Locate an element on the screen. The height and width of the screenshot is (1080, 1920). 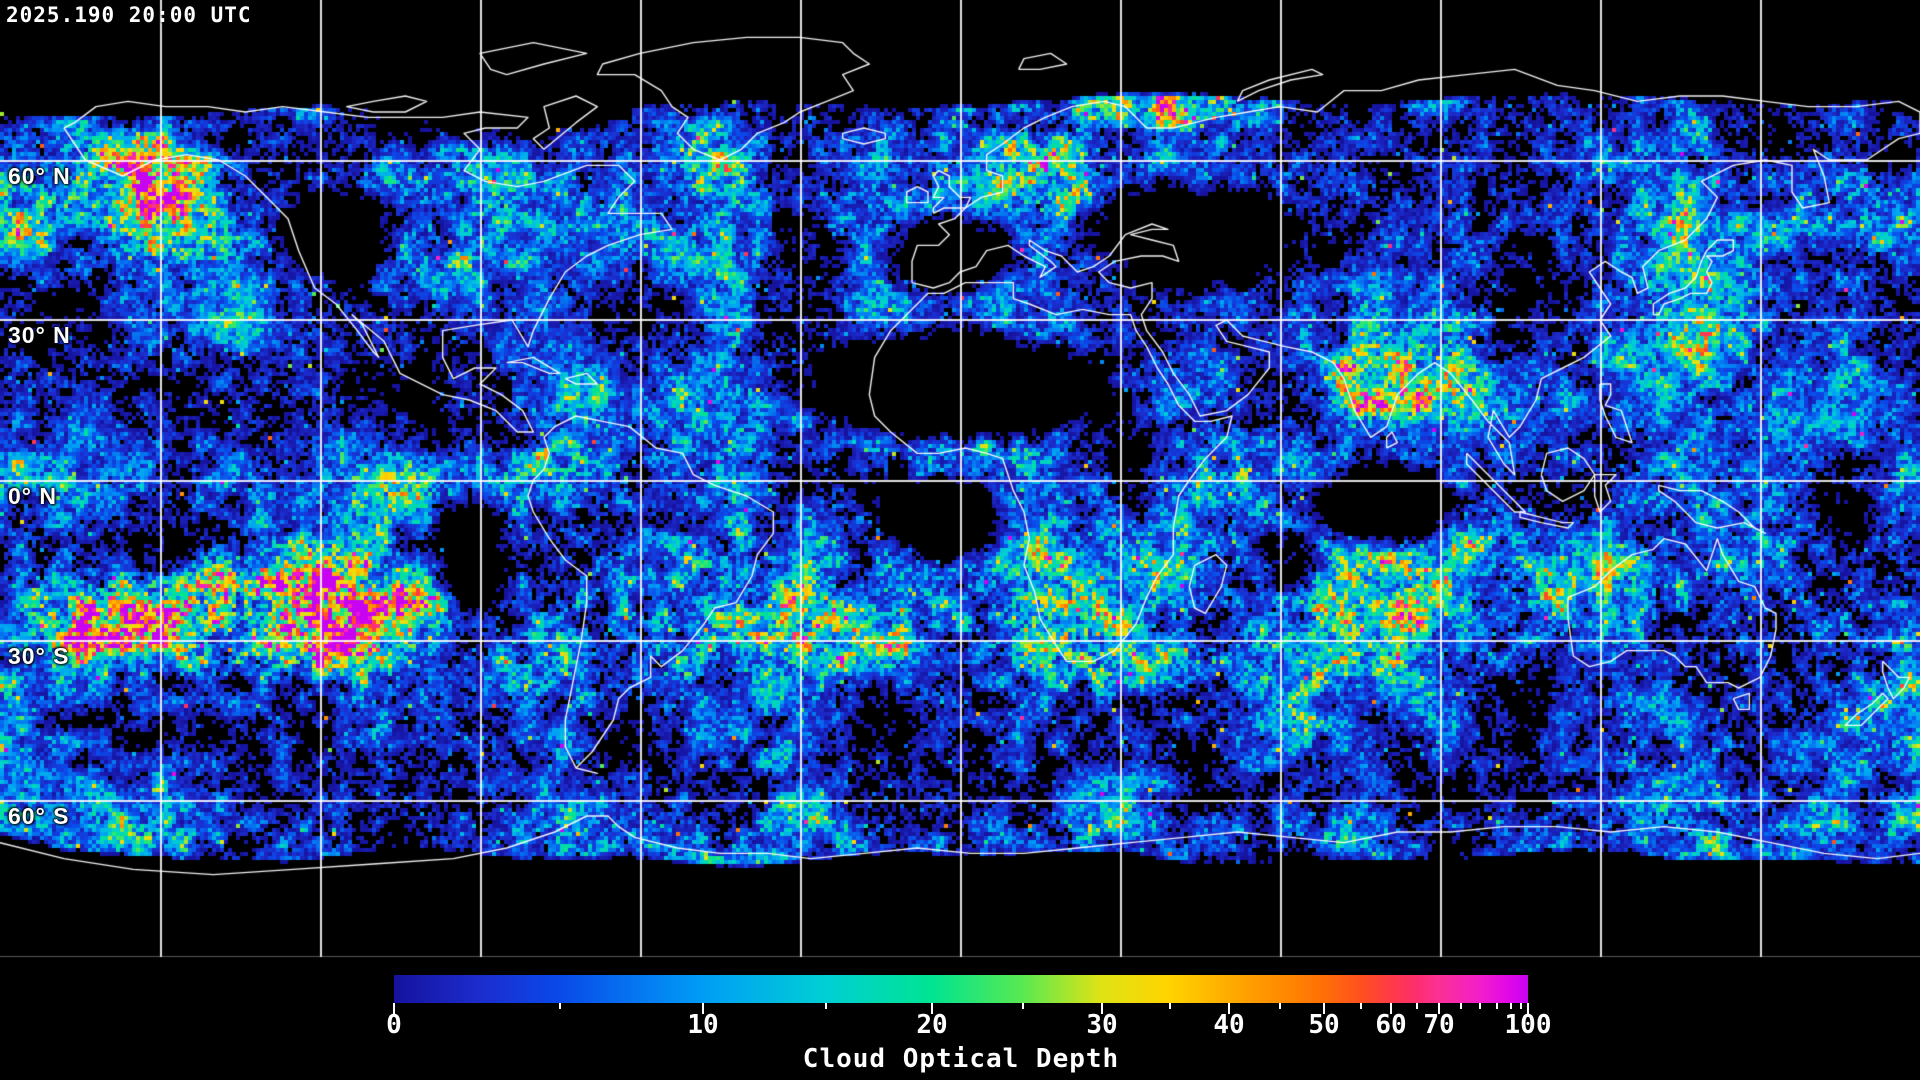
latitude-label: 0° N is located at coordinates (32, 496).